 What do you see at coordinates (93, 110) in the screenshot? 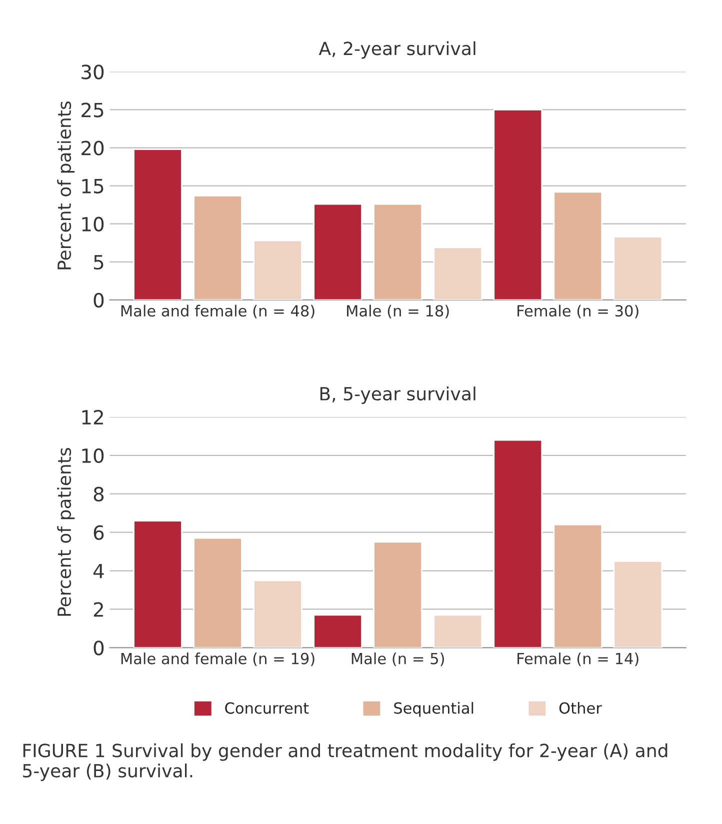
I see `y-tick-label: 25` at bounding box center [93, 110].